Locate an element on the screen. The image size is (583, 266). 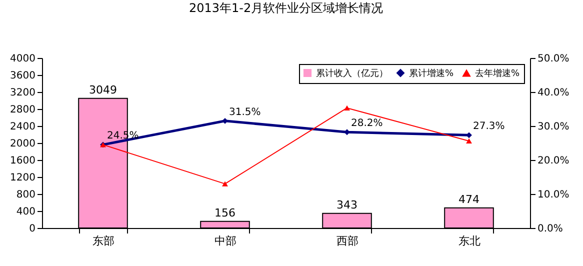
chart-title: 2013年1-2月软件业分区域增长情况 is located at coordinates (286, 8).